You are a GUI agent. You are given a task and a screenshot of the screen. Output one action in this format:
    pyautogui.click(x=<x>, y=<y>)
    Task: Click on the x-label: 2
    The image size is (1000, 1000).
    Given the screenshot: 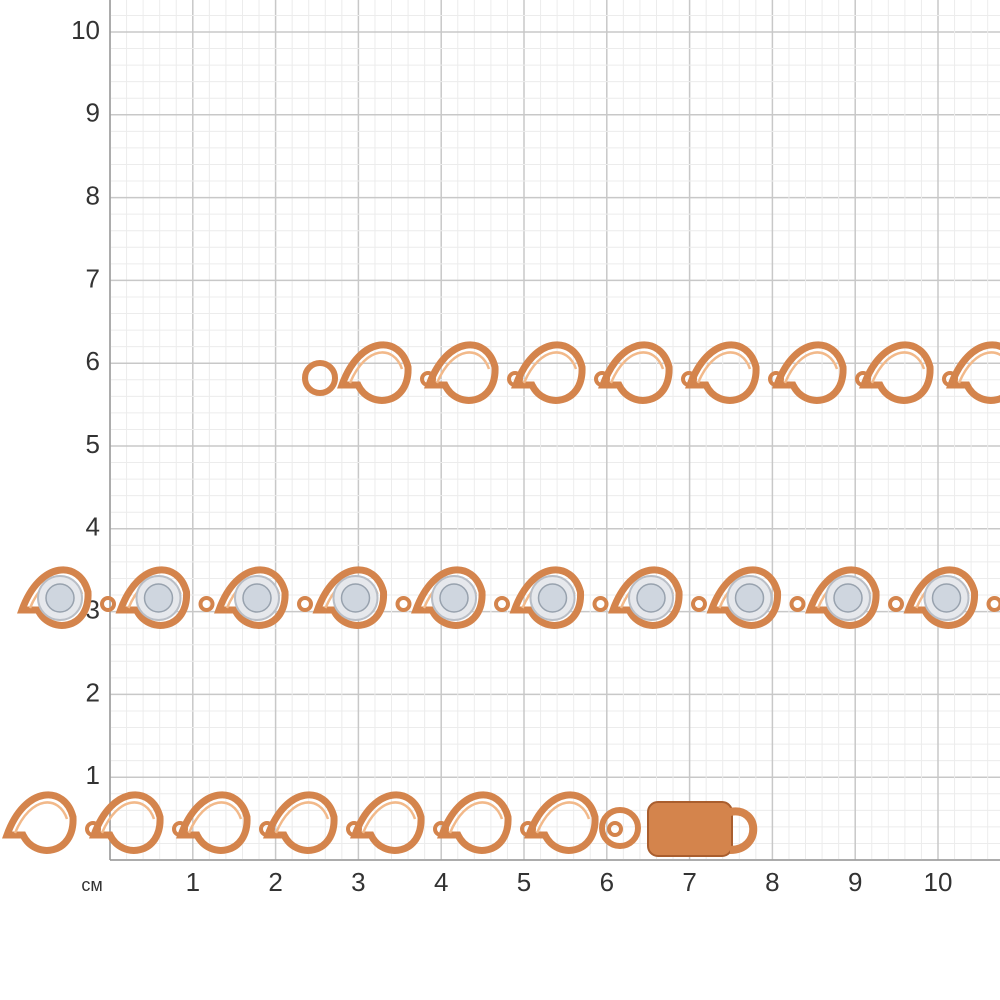 What is the action you would take?
    pyautogui.click(x=275, y=882)
    